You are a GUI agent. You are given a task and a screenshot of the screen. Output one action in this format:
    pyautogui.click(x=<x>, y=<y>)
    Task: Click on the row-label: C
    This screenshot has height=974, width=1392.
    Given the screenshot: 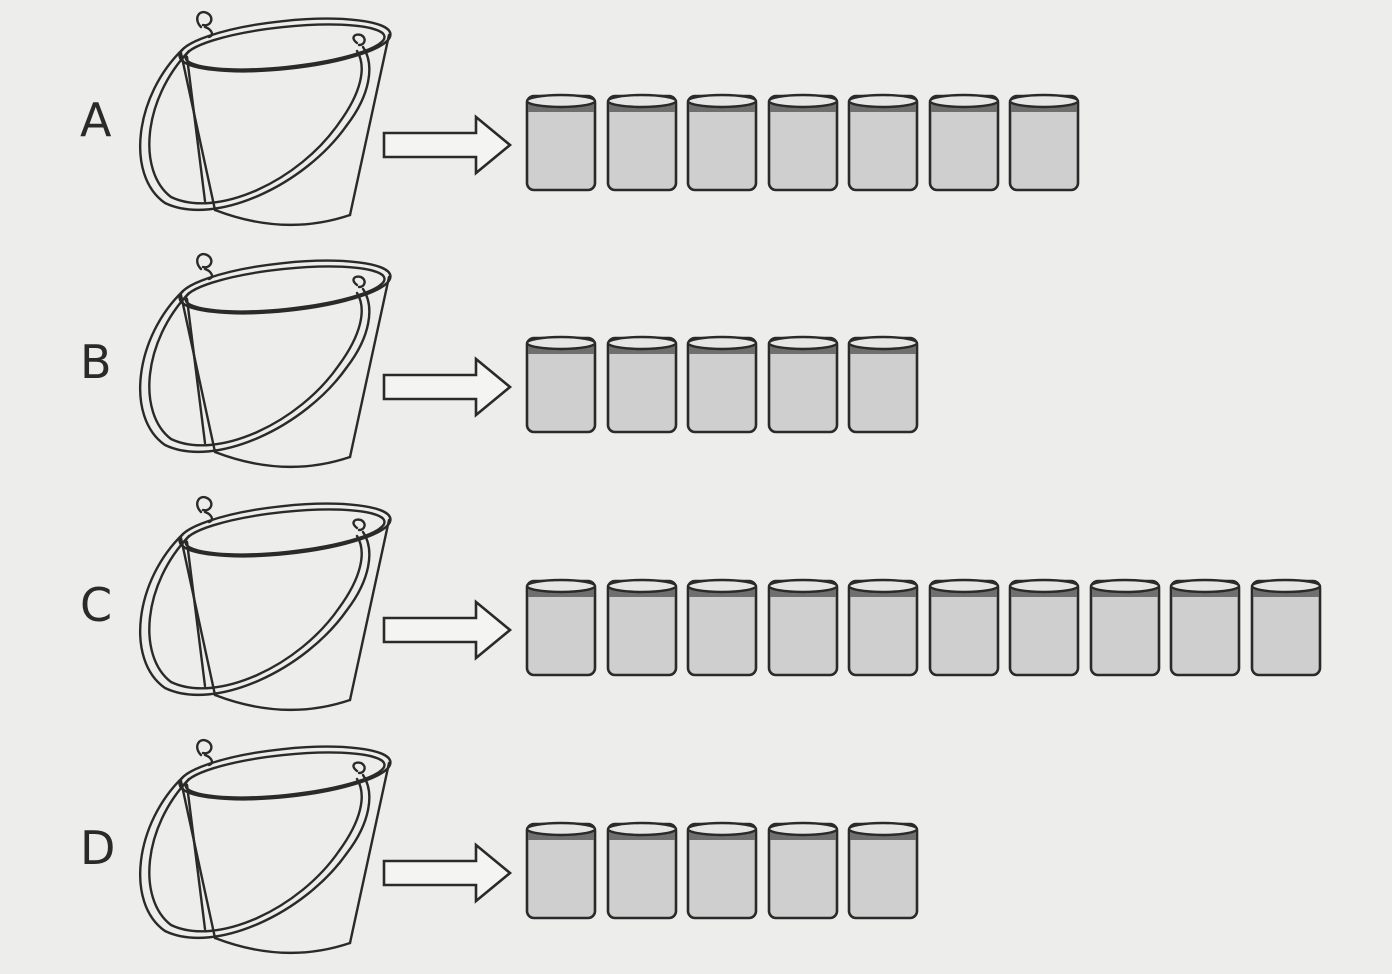 What is the action you would take?
    pyautogui.click(x=96, y=605)
    